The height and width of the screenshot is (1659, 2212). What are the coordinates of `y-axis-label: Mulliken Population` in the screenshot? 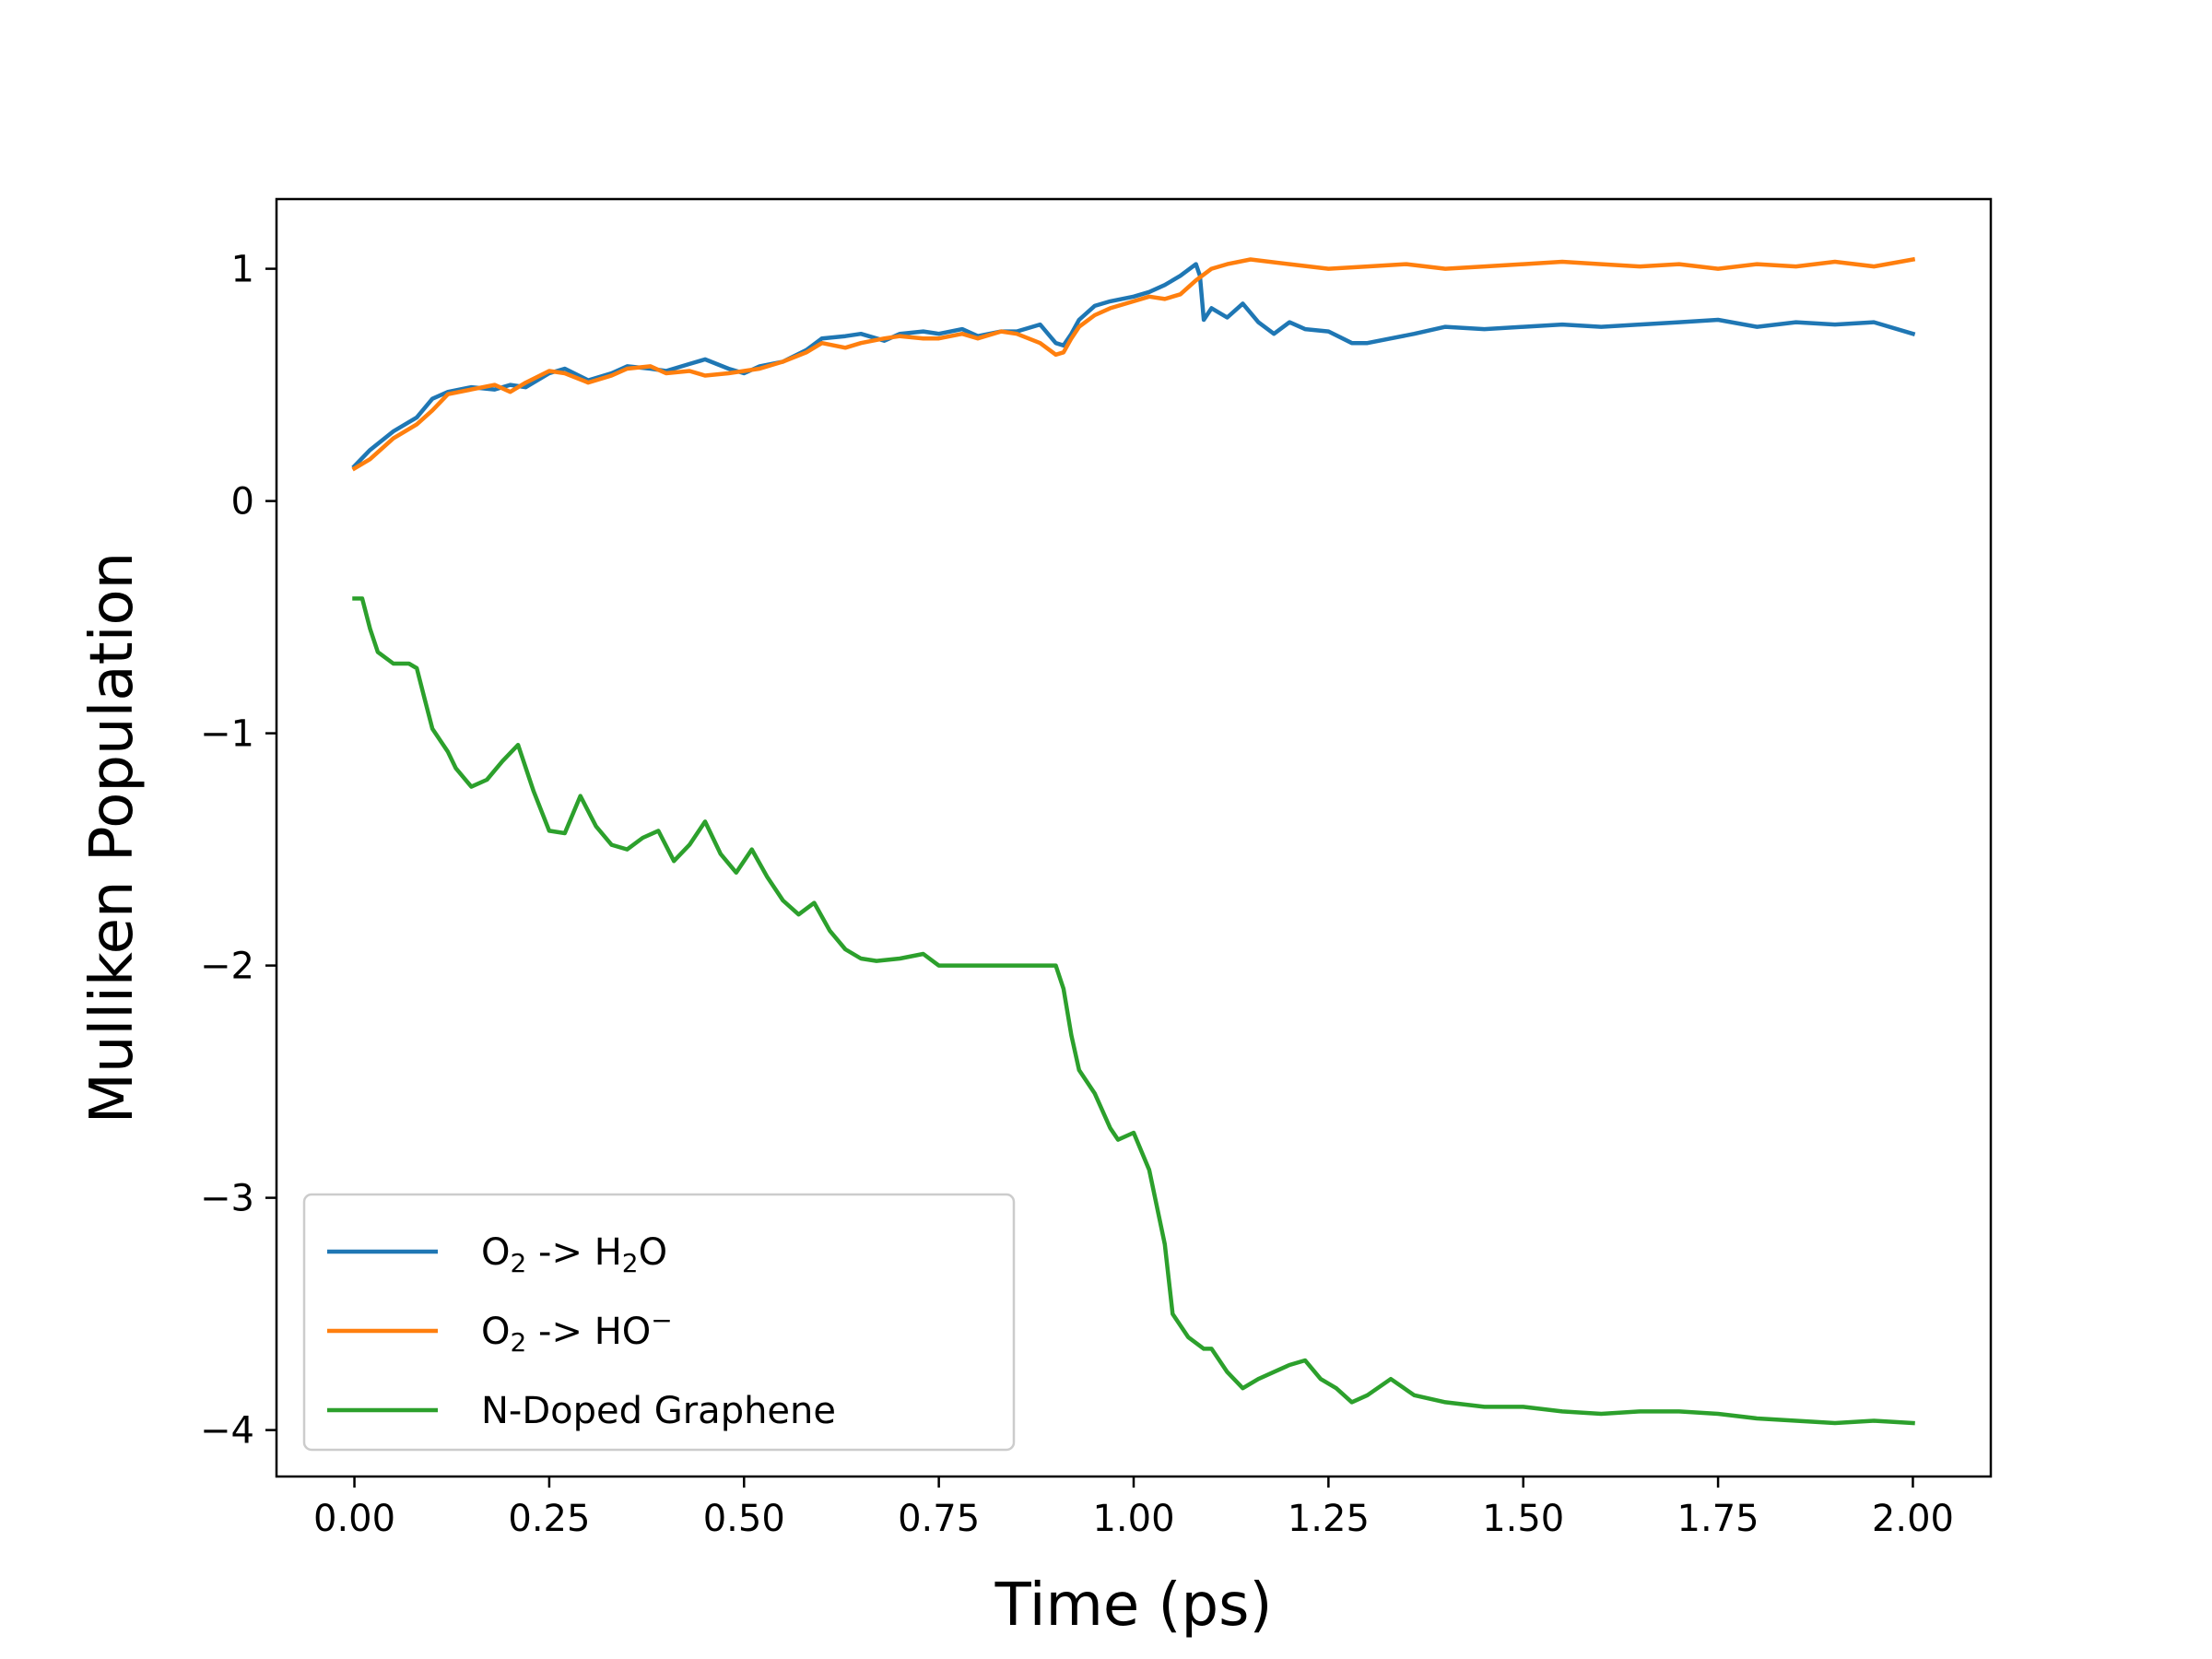 It's located at (112, 838).